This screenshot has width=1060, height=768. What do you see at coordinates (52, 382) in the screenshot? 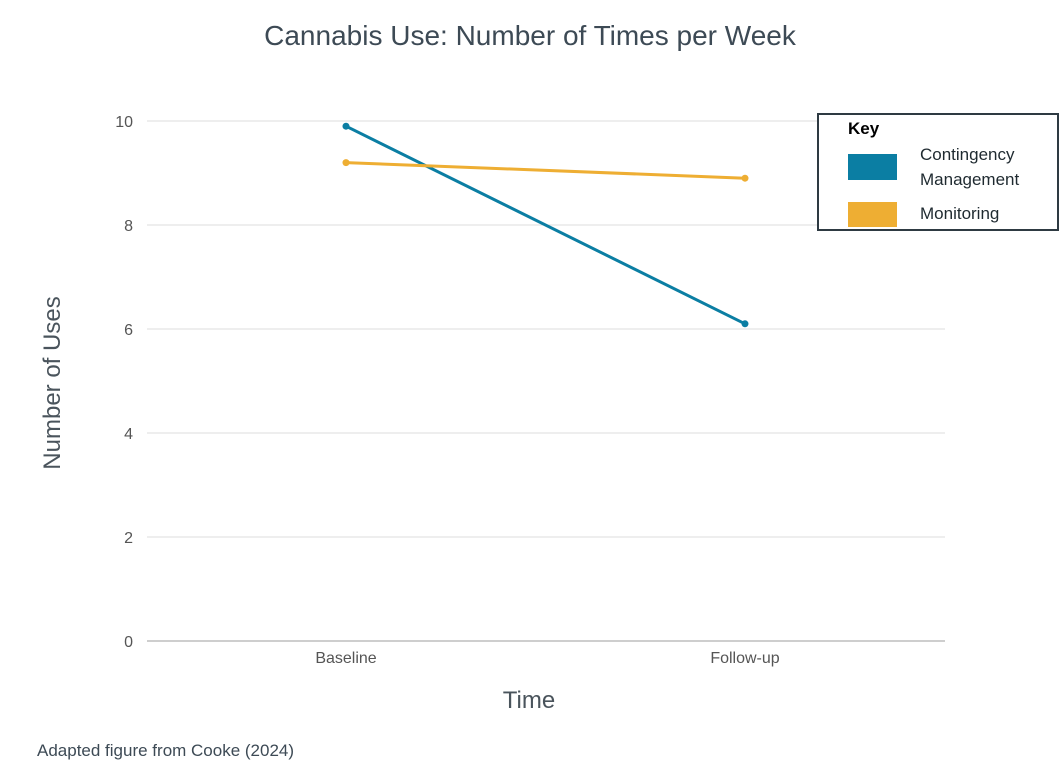
I see `y-axis-label: Number of Uses` at bounding box center [52, 382].